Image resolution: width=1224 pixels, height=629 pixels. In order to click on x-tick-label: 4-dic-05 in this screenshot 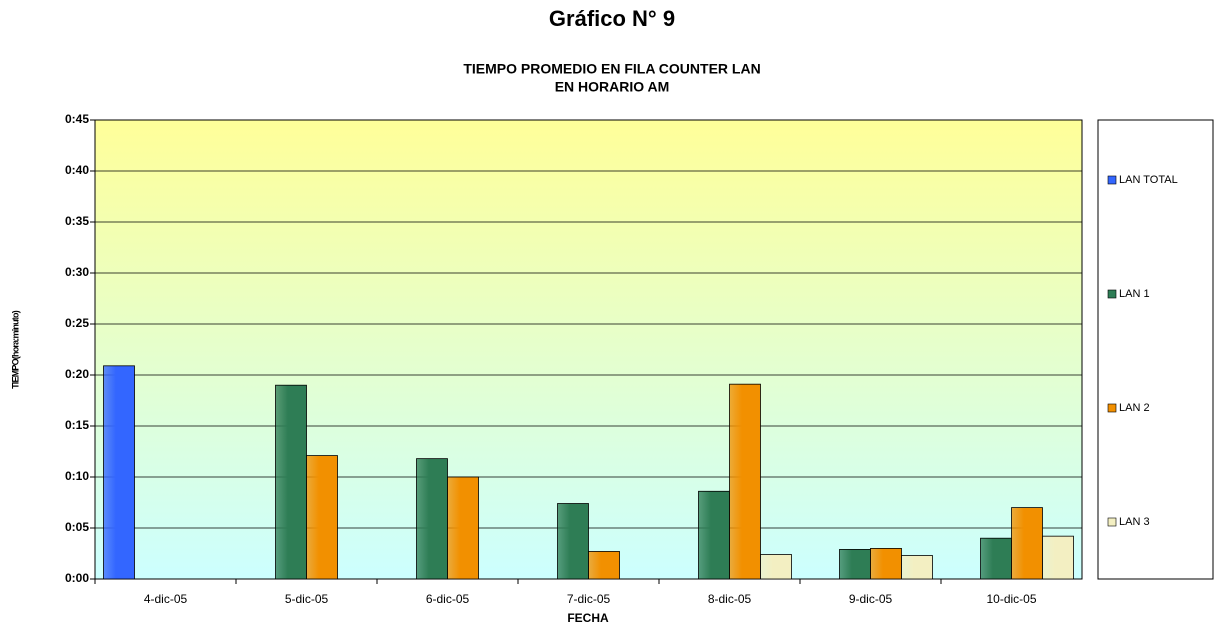, I will do `click(166, 599)`.